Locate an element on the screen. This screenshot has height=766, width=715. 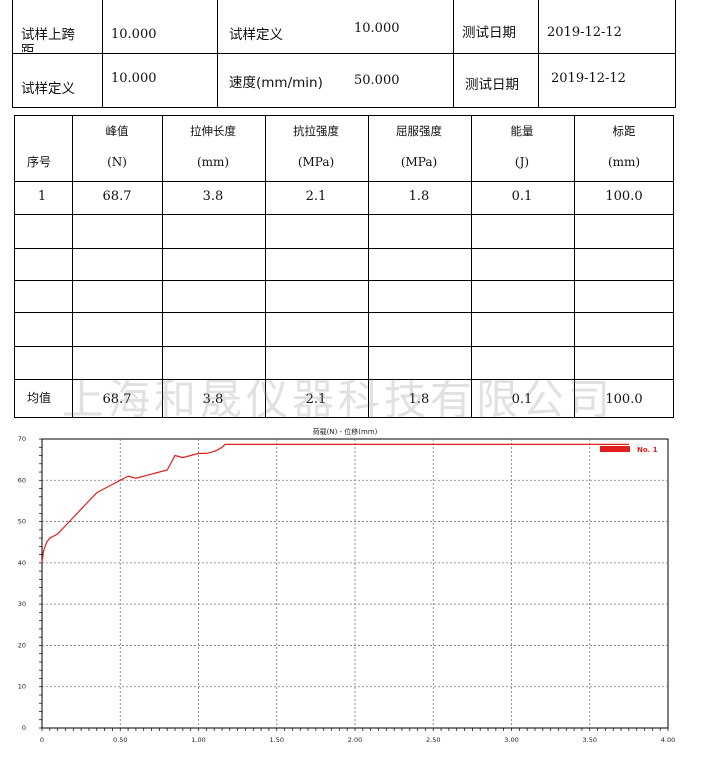
x-tick-label: 0 is located at coordinates (42, 740).